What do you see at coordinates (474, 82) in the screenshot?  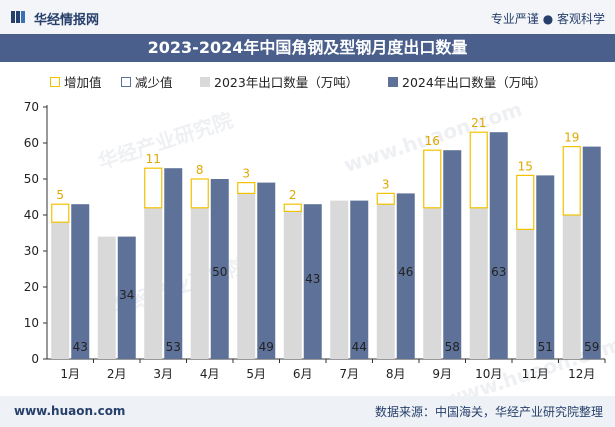 I see `legend-2024-label: 2024年出口数量（万吨）` at bounding box center [474, 82].